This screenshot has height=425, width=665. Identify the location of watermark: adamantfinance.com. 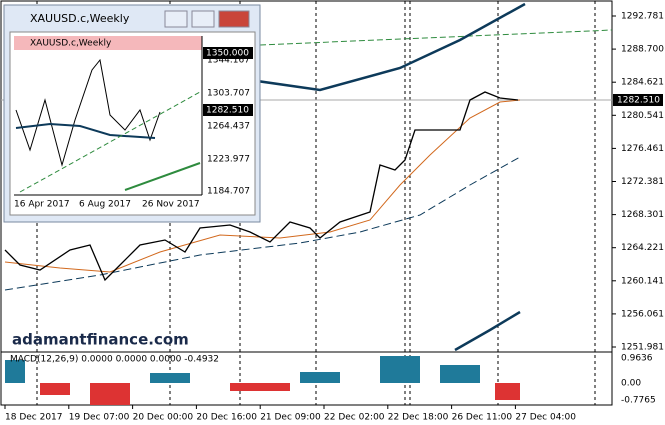
(100, 340).